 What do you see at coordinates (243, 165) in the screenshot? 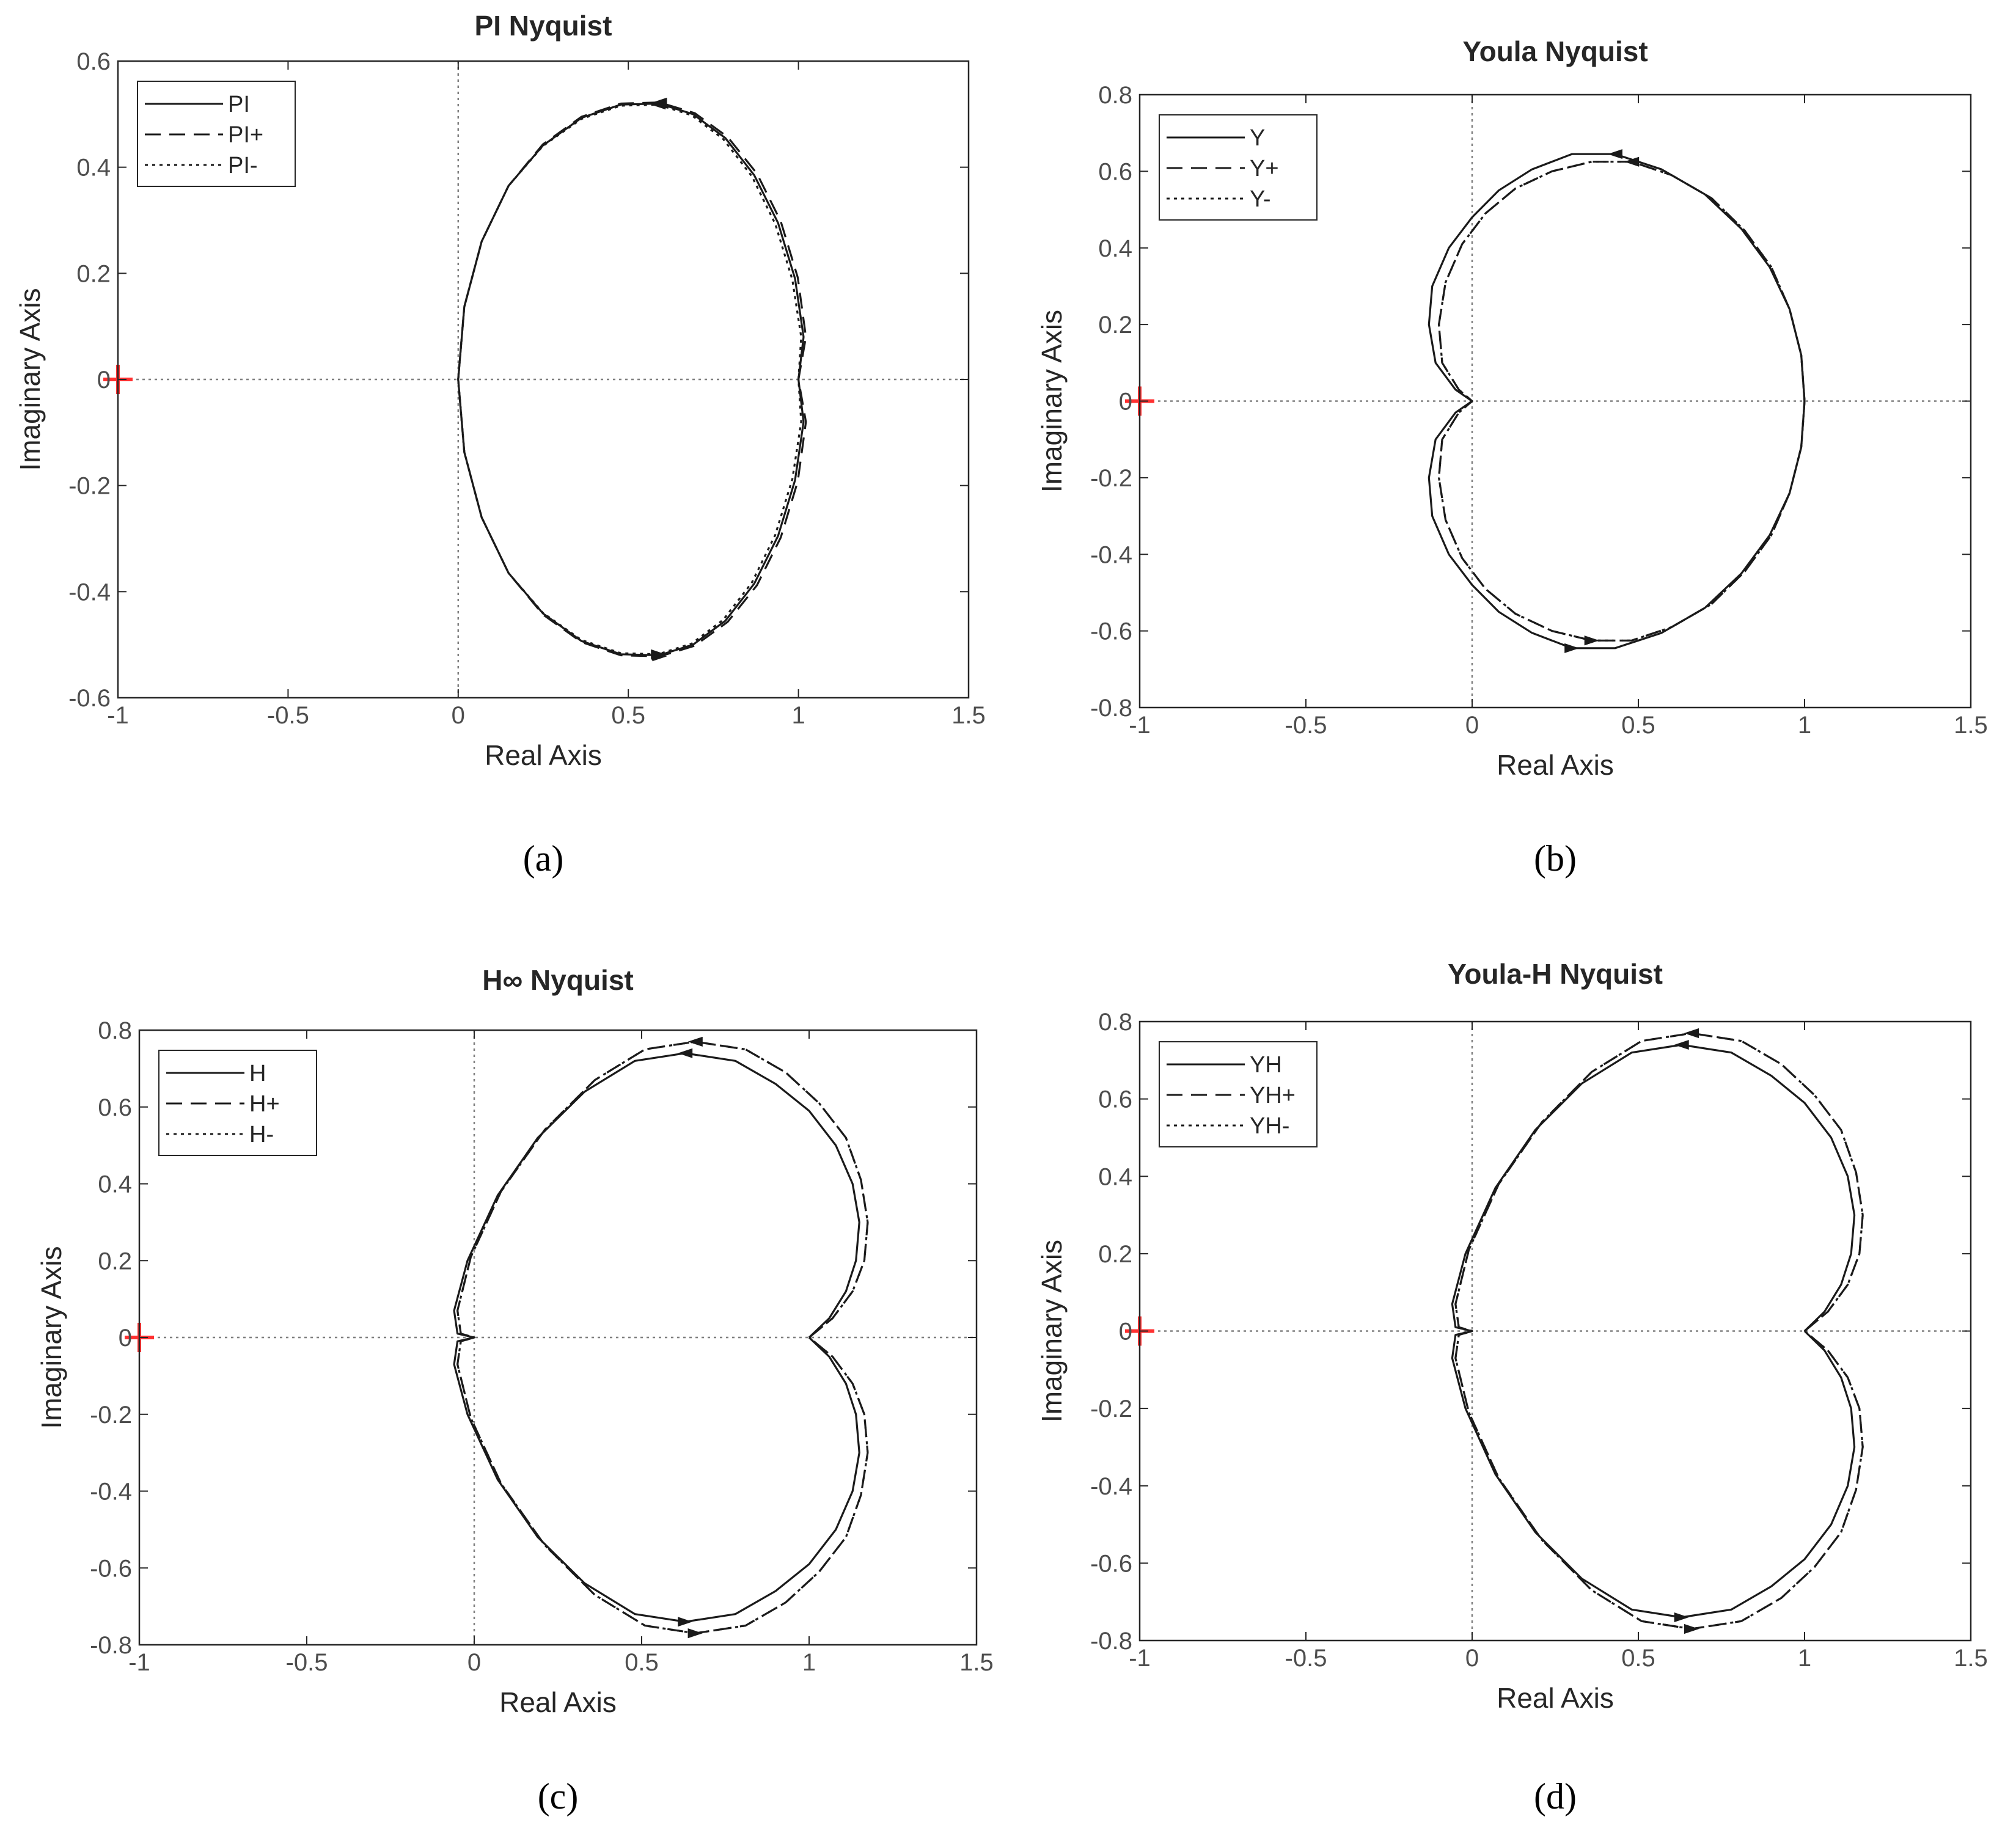
I see `legend-label: PI-` at bounding box center [243, 165].